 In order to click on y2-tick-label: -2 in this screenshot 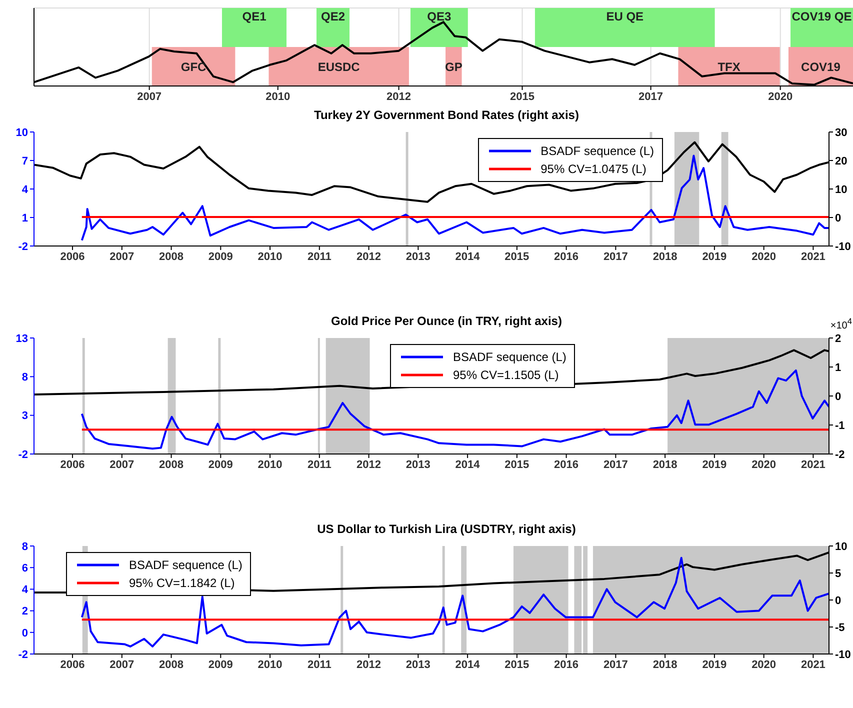, I will do `click(840, 454)`.